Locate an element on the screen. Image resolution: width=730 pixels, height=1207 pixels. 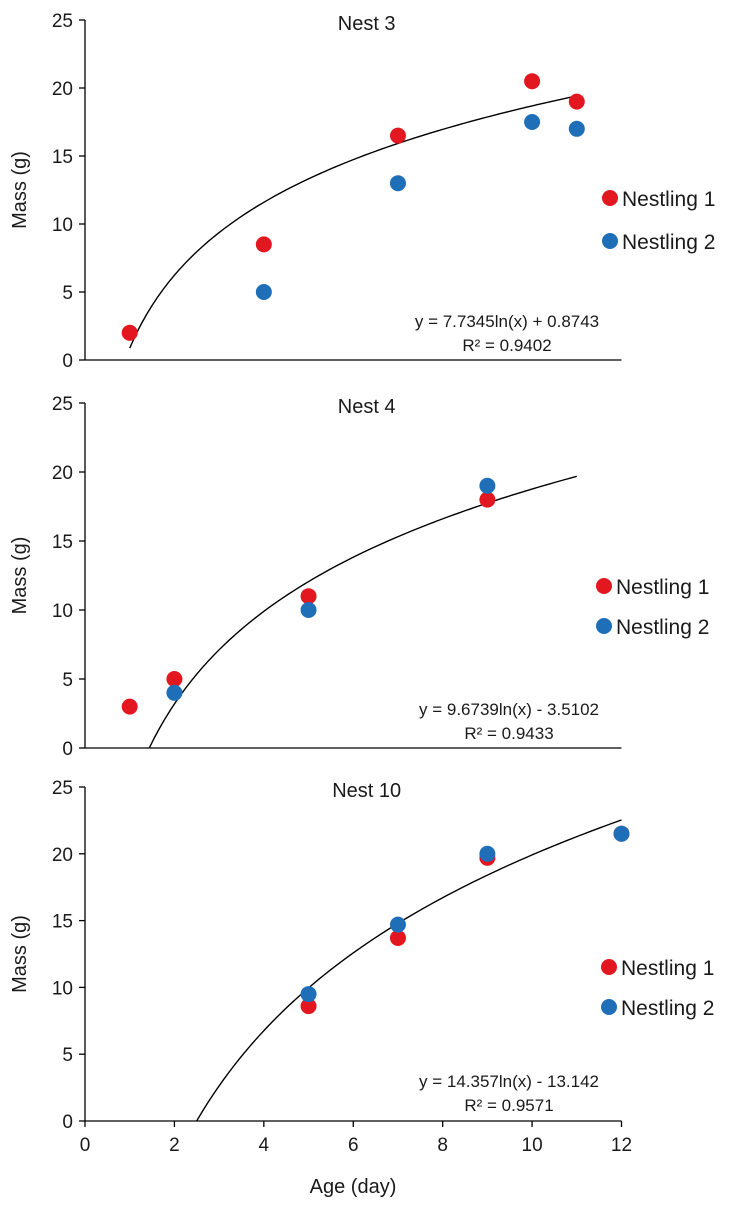
r-squared: R² = 0.9433 is located at coordinates (508, 733).